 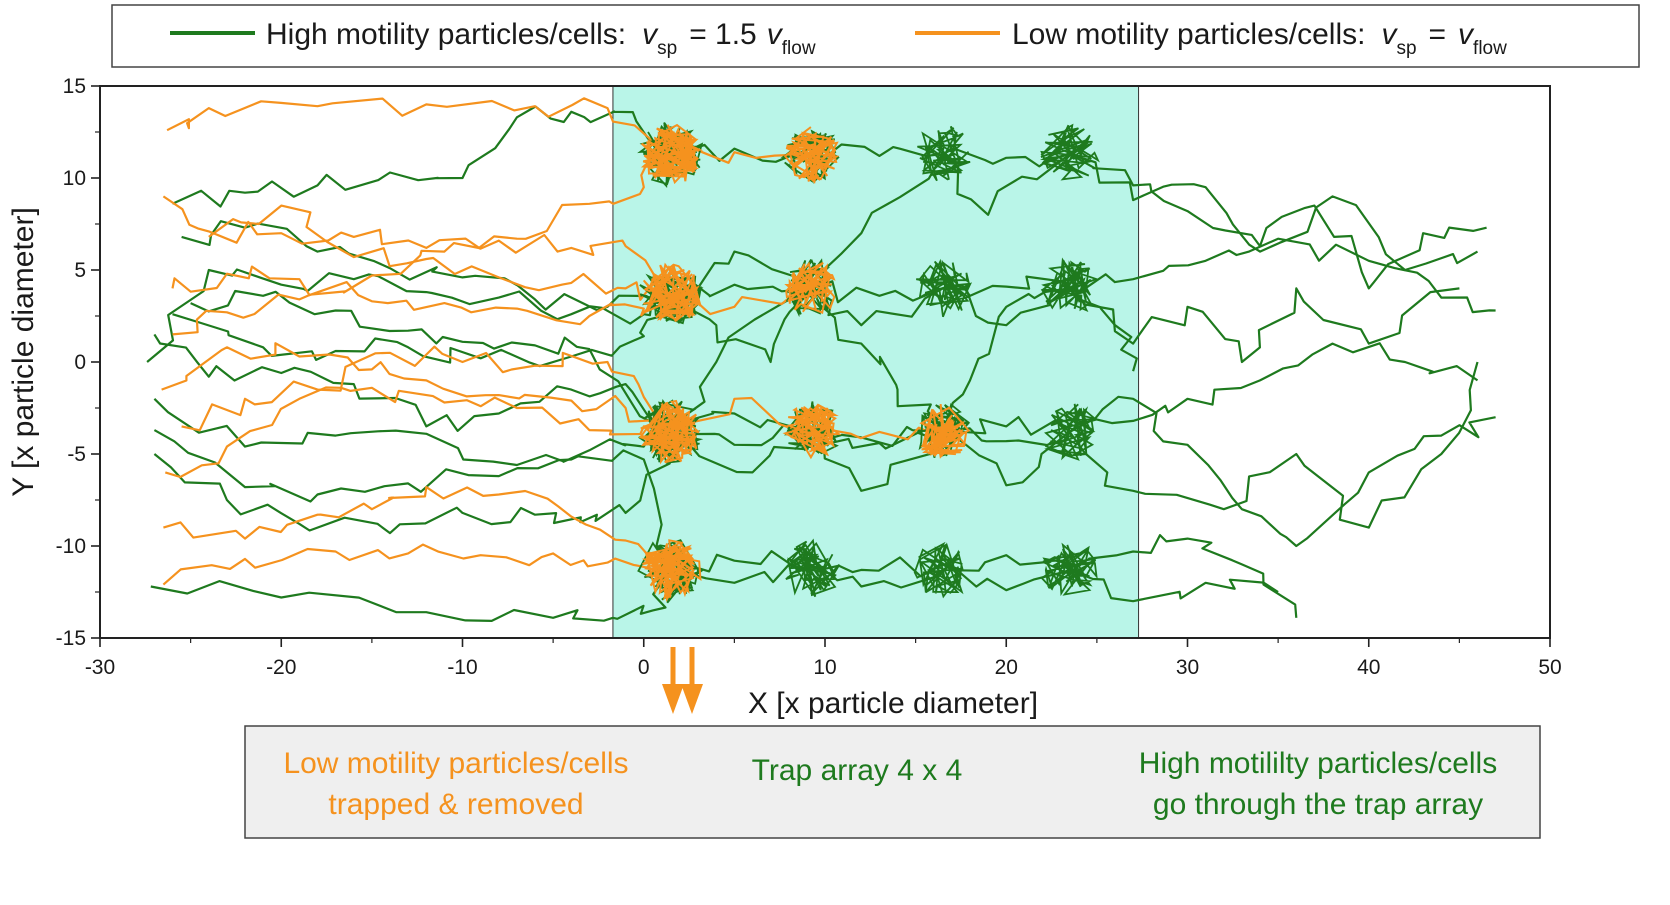 I want to click on legend-entry-low: Low motility particles/cells: vsp = vflow, so click(x=1259, y=38).